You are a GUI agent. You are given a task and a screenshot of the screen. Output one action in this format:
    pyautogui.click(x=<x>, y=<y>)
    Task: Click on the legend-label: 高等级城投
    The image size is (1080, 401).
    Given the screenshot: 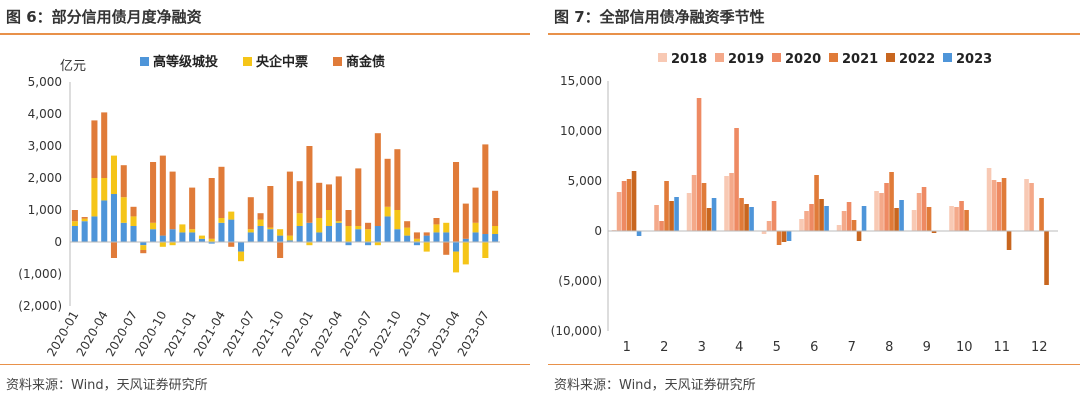 What is the action you would take?
    pyautogui.click(x=185, y=62)
    